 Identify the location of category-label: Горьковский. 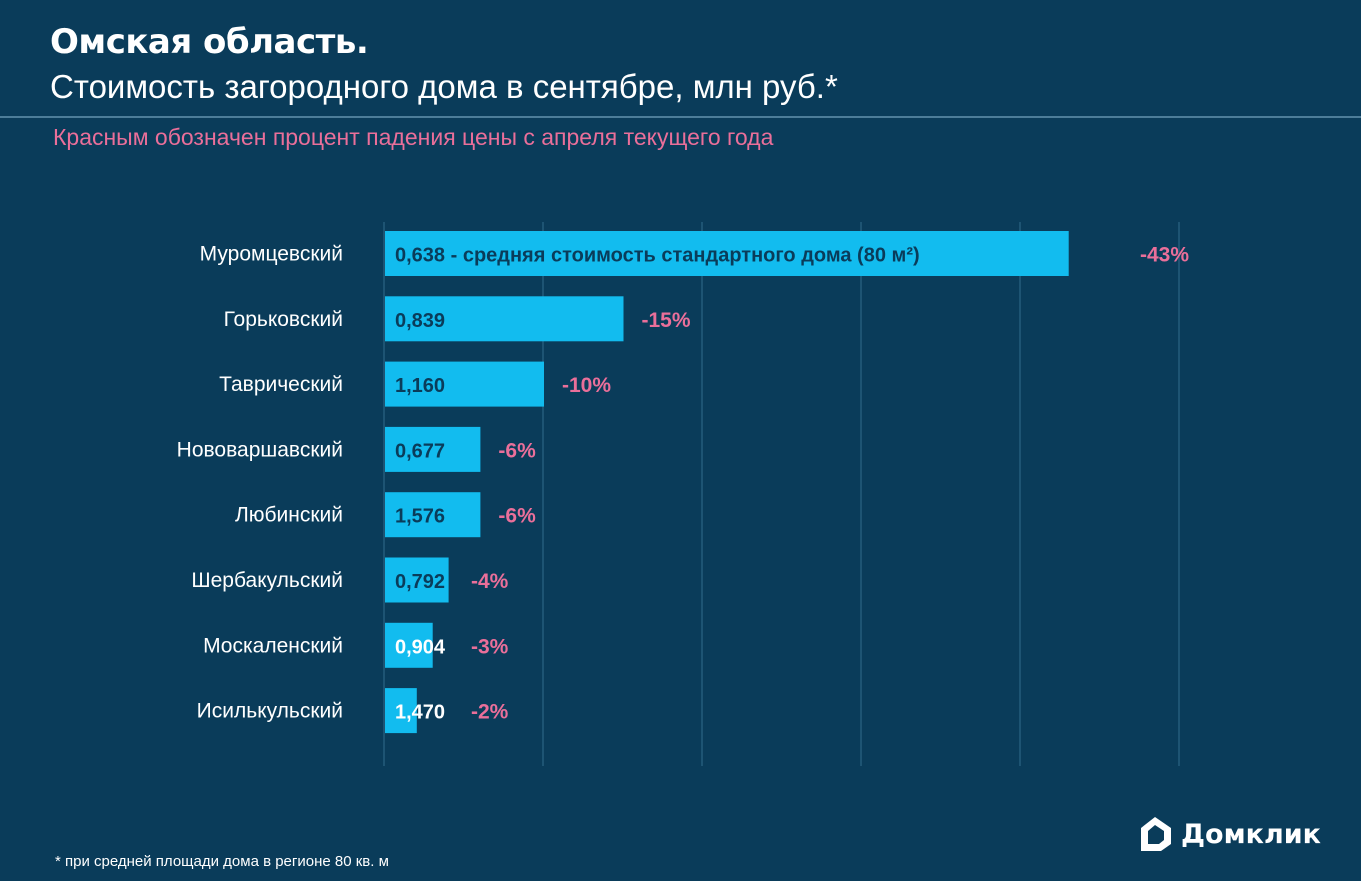
(283, 319).